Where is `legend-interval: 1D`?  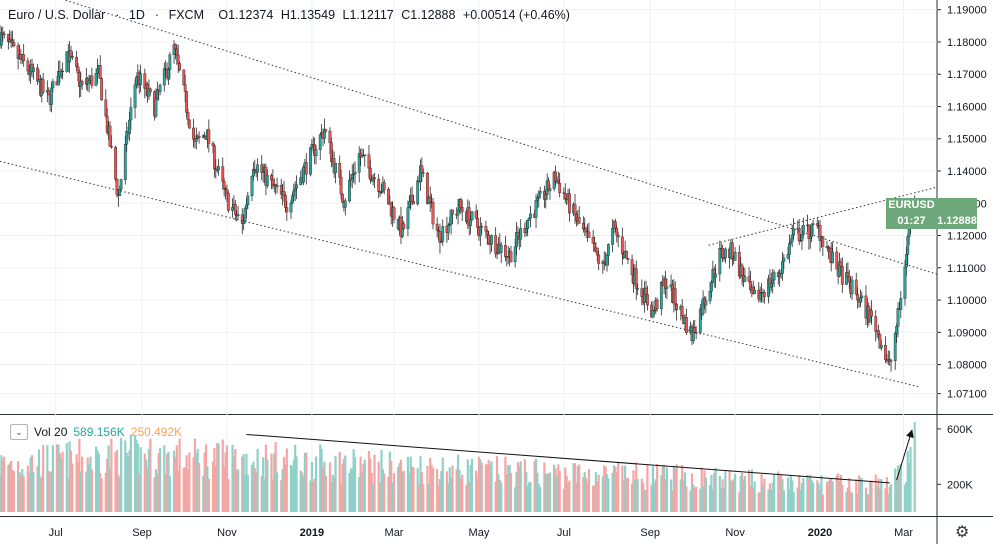 legend-interval: 1D is located at coordinates (136, 15).